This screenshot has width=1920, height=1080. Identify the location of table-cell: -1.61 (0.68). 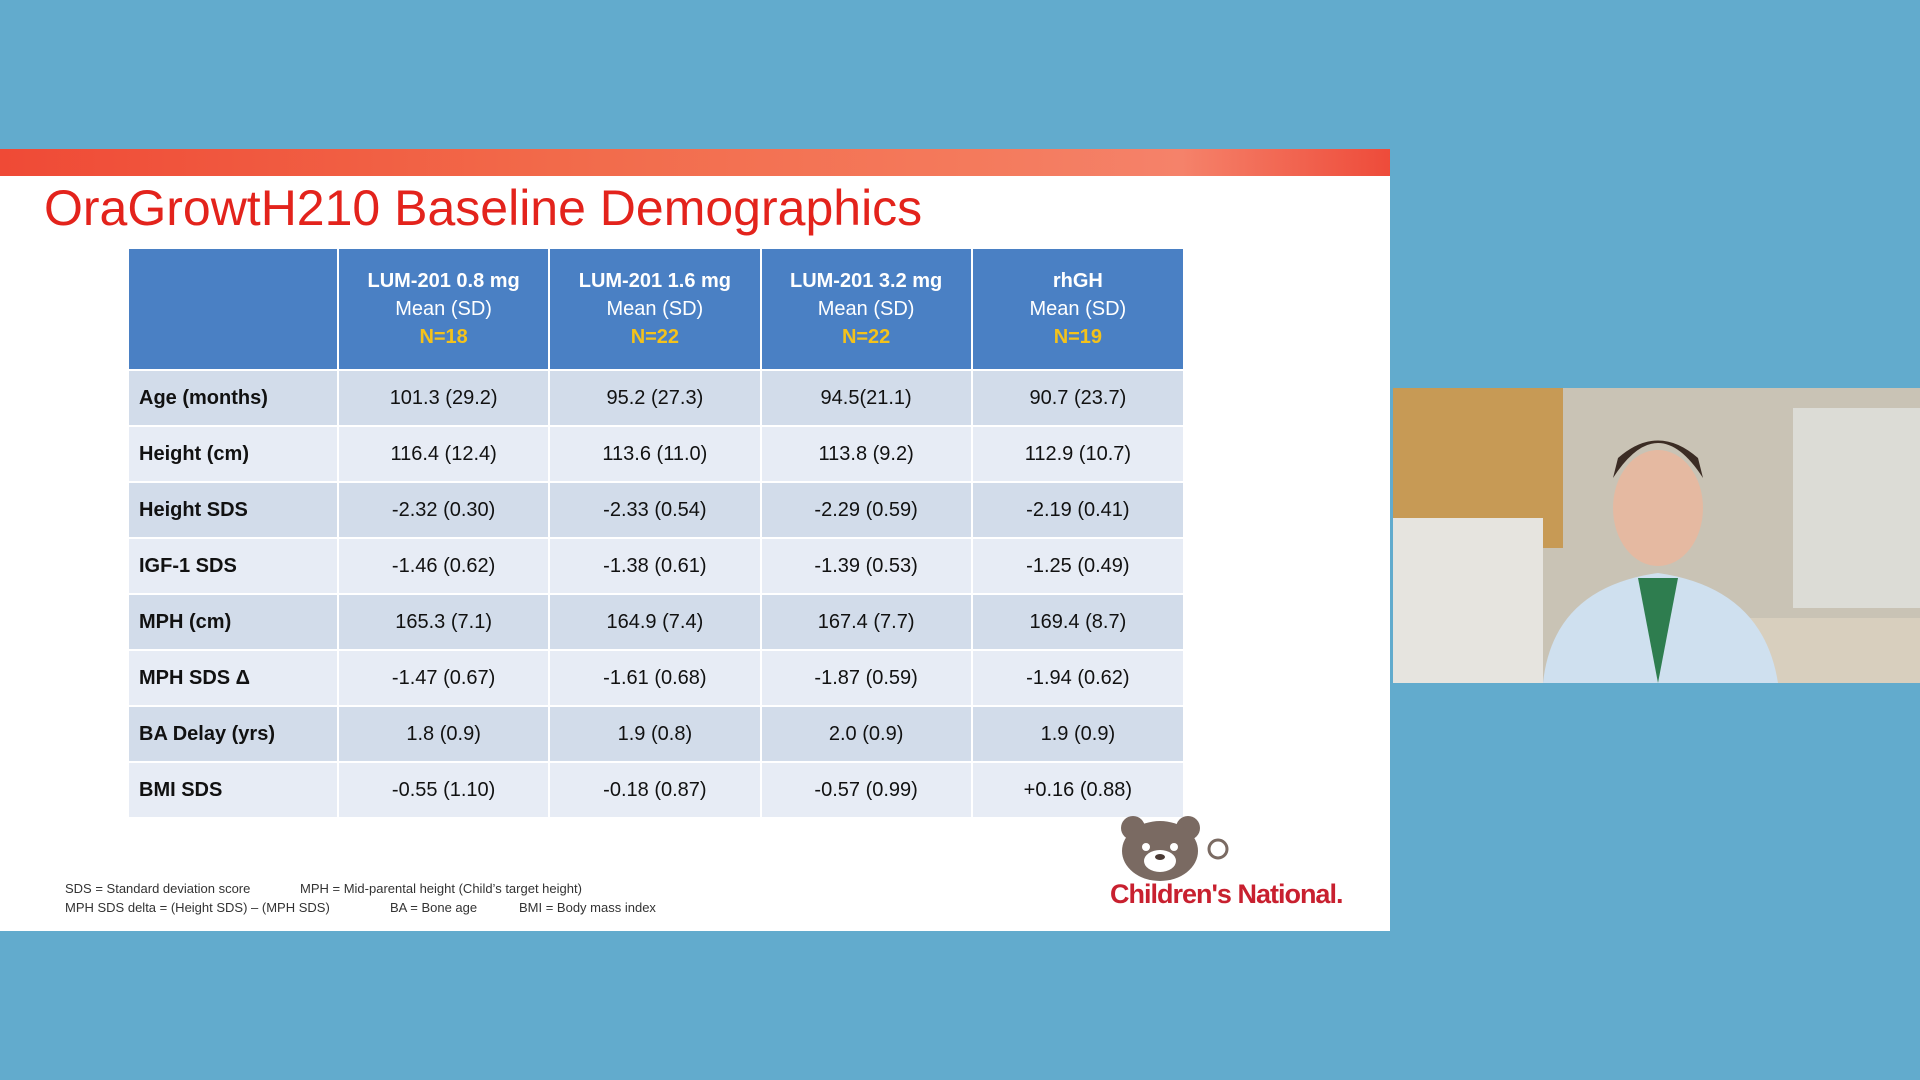
(654, 677).